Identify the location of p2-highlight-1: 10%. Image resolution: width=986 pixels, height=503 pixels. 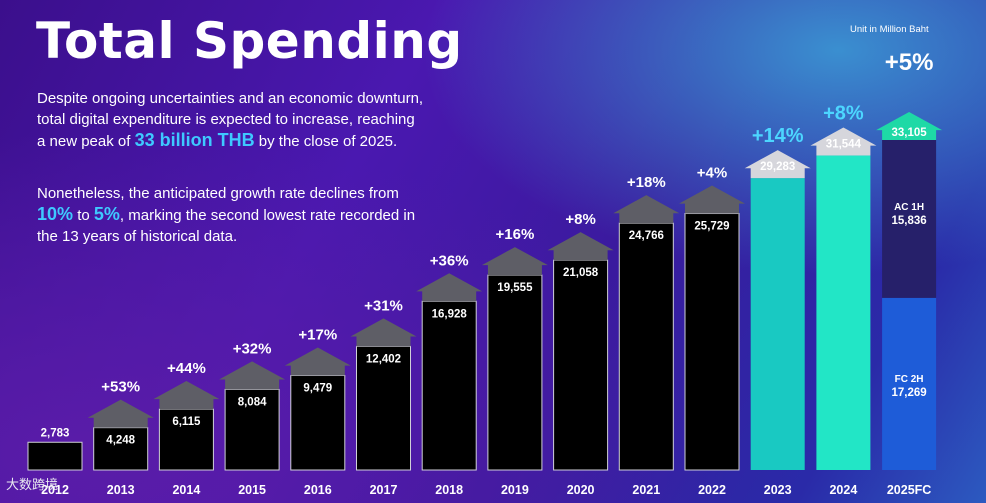
(55, 214).